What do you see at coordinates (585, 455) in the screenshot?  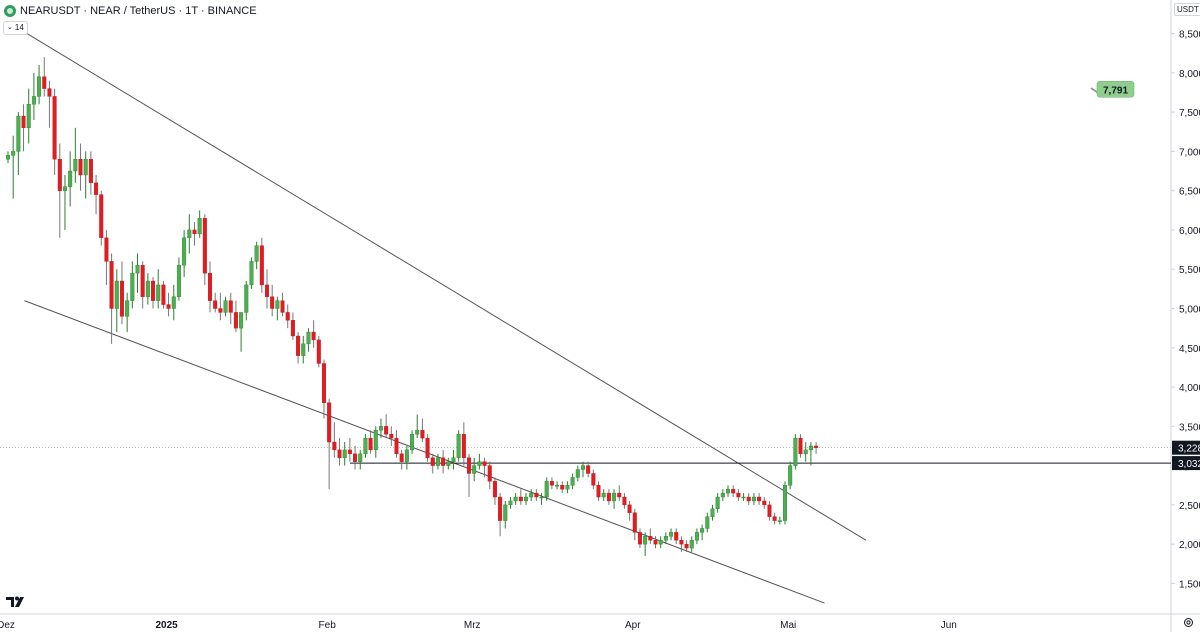 I see `price-levels` at bounding box center [585, 455].